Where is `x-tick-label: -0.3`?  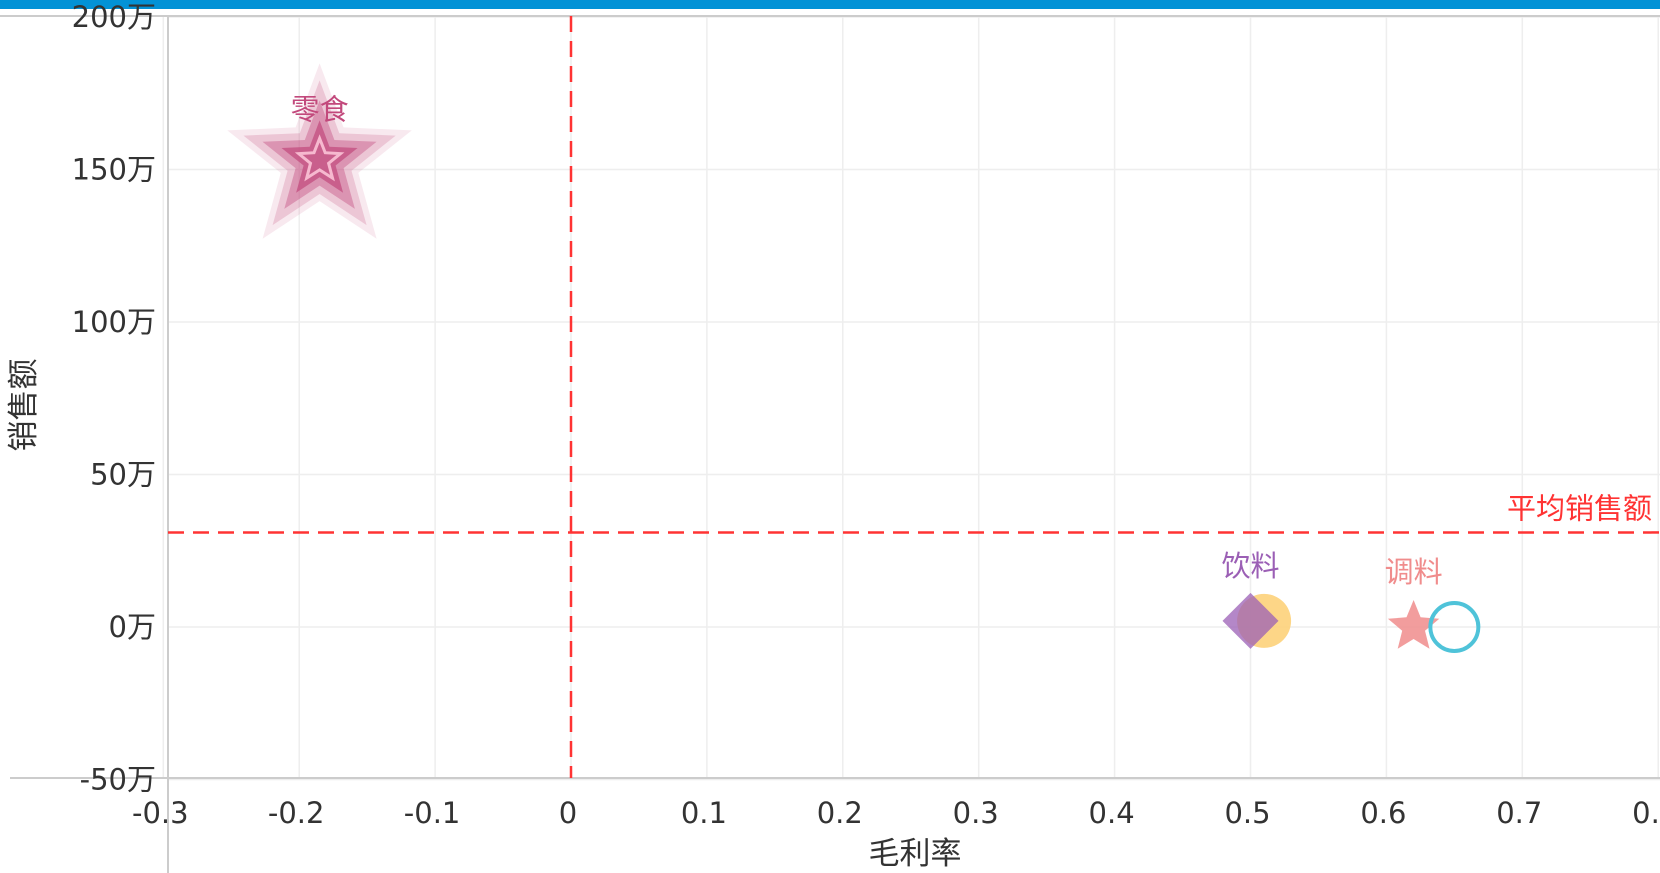
x-tick-label: -0.3 is located at coordinates (160, 813).